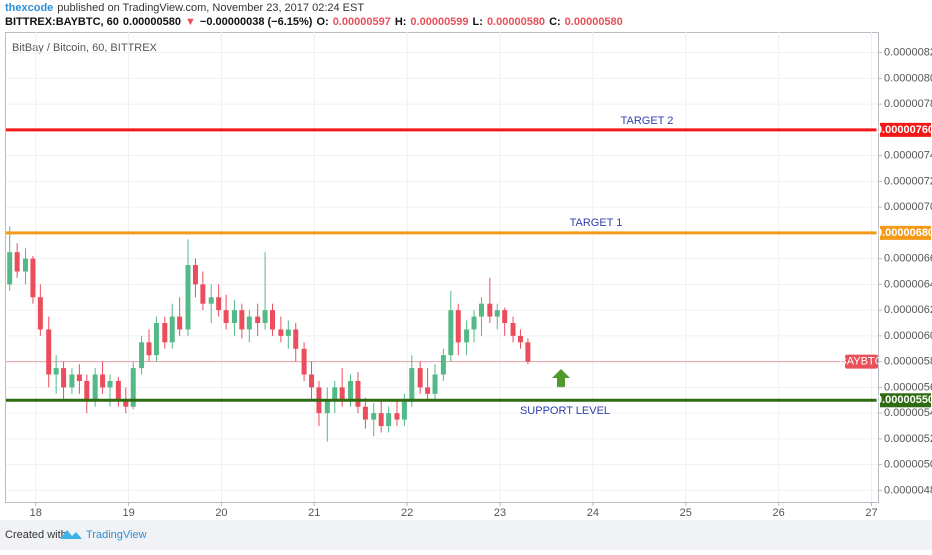 Image resolution: width=932 pixels, height=555 pixels. What do you see at coordinates (908, 310) in the screenshot?
I see `y-tick-label: 0.00000620` at bounding box center [908, 310].